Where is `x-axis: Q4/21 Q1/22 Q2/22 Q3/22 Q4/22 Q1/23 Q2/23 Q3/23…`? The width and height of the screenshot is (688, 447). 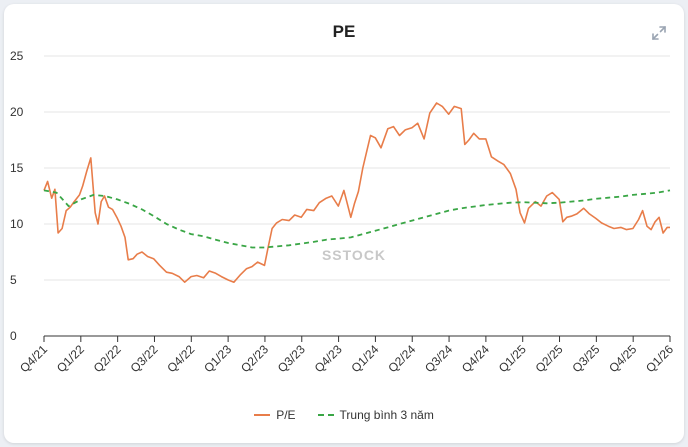
x-axis: Q4/21 Q1/22 Q2/22 Q3/22 Q4/22 Q1/23 Q2/23 Q3/23… is located at coordinates (346, 355).